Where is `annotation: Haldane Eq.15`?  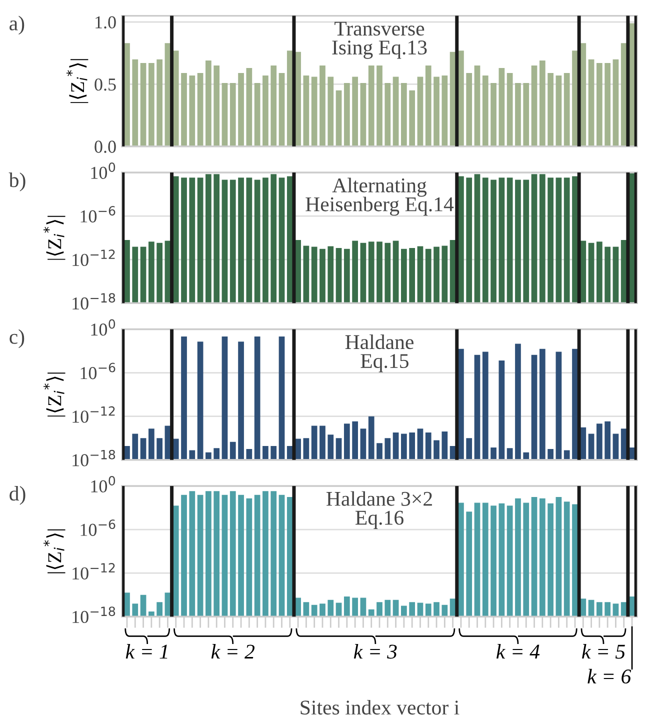 annotation: Haldane Eq.15 is located at coordinates (379, 353).